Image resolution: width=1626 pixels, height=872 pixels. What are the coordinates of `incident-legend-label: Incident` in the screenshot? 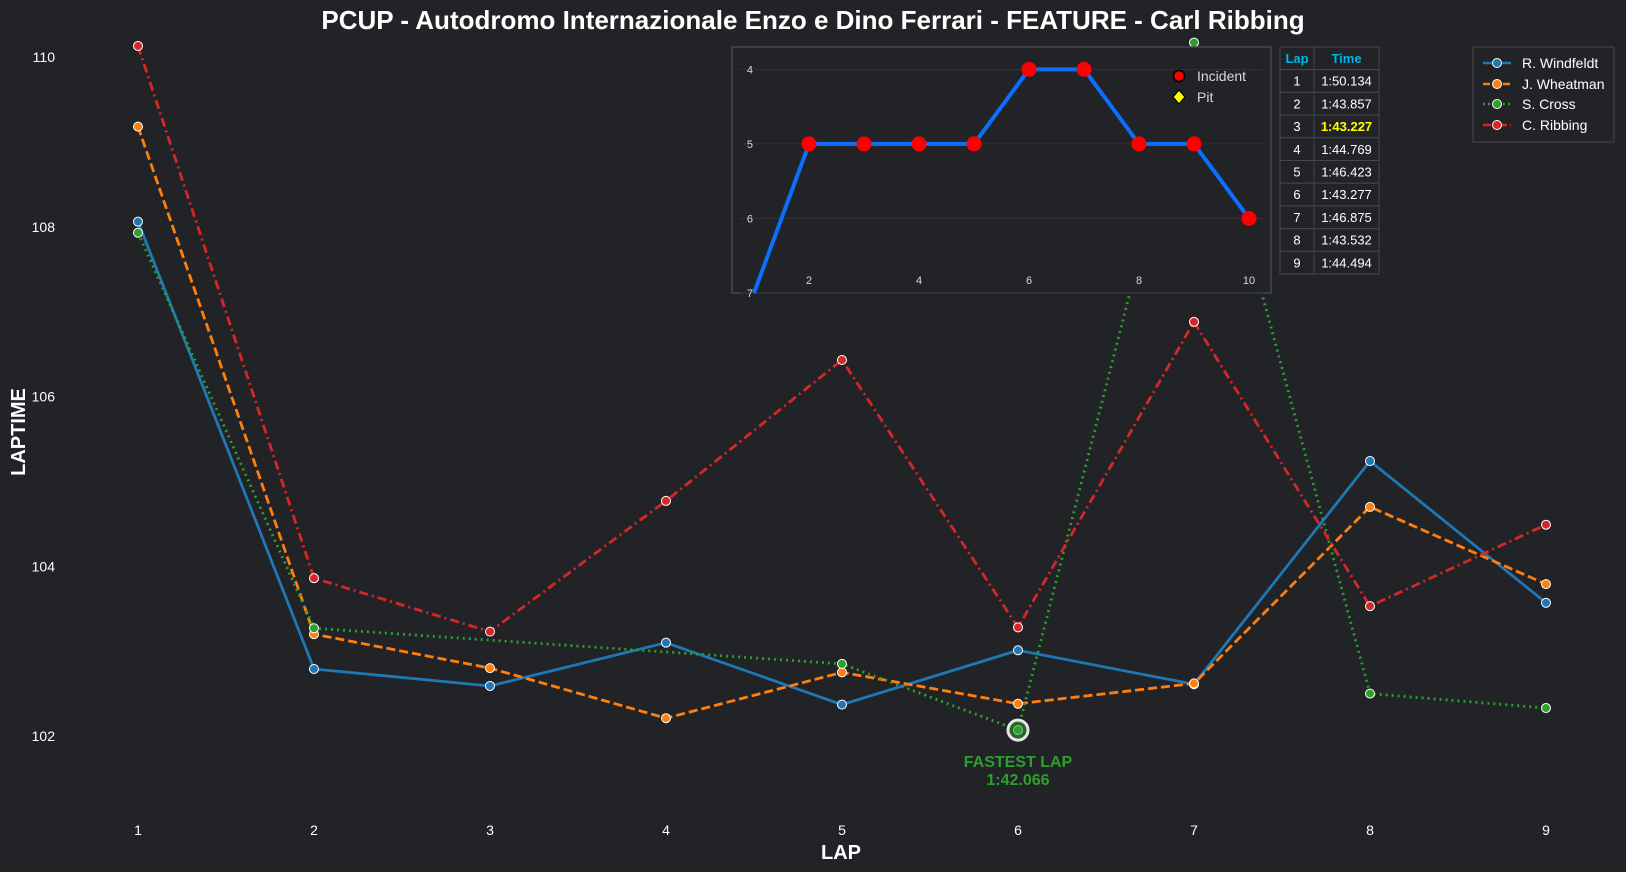 It's located at (1221, 76).